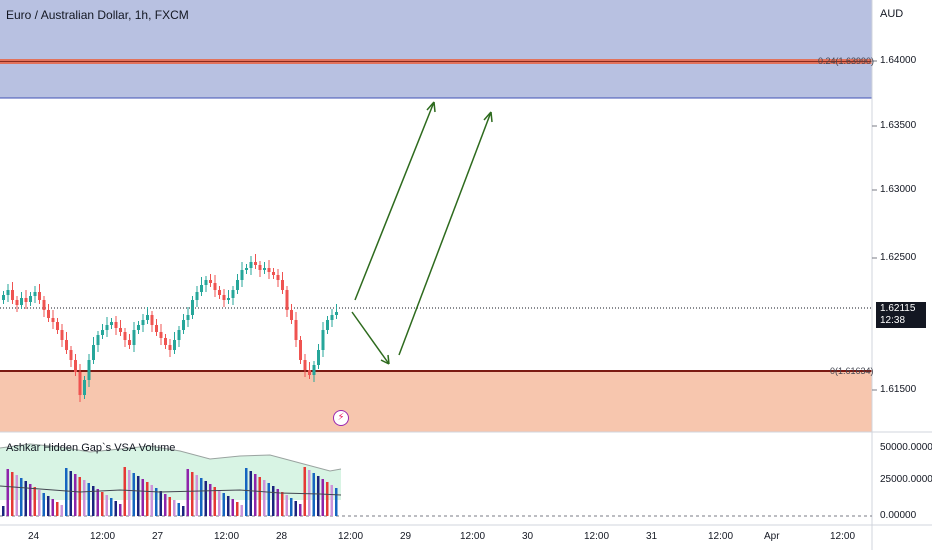  Describe the element at coordinates (898, 515) in the screenshot. I see `volume-tick: 0.00000` at that location.